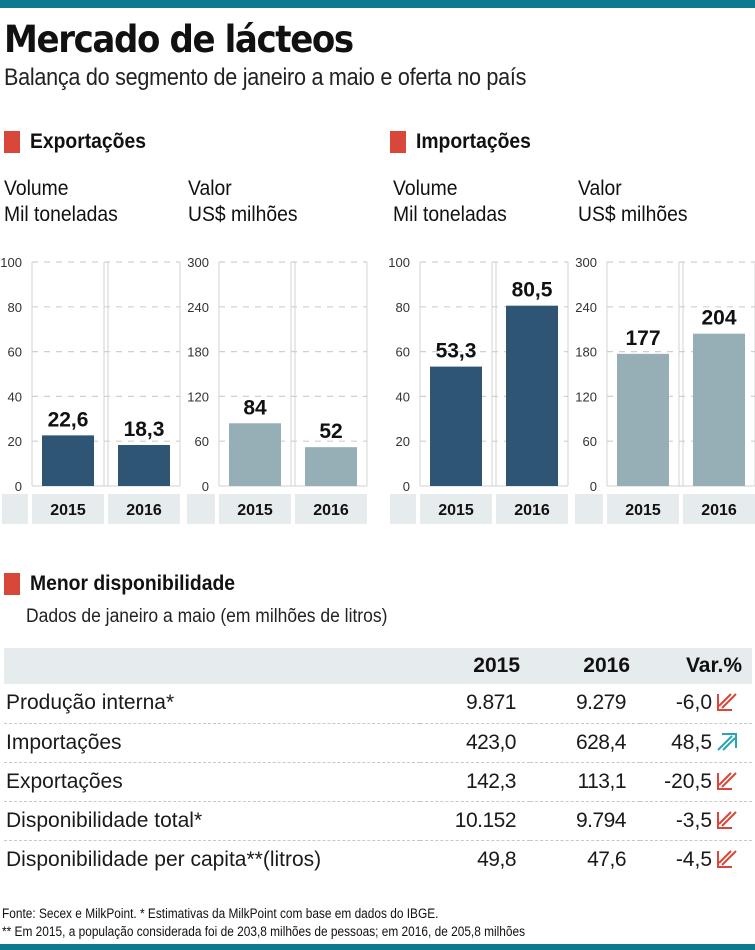 Image resolution: width=755 pixels, height=950 pixels. What do you see at coordinates (600, 188) in the screenshot?
I see `chart-title: Valor` at bounding box center [600, 188].